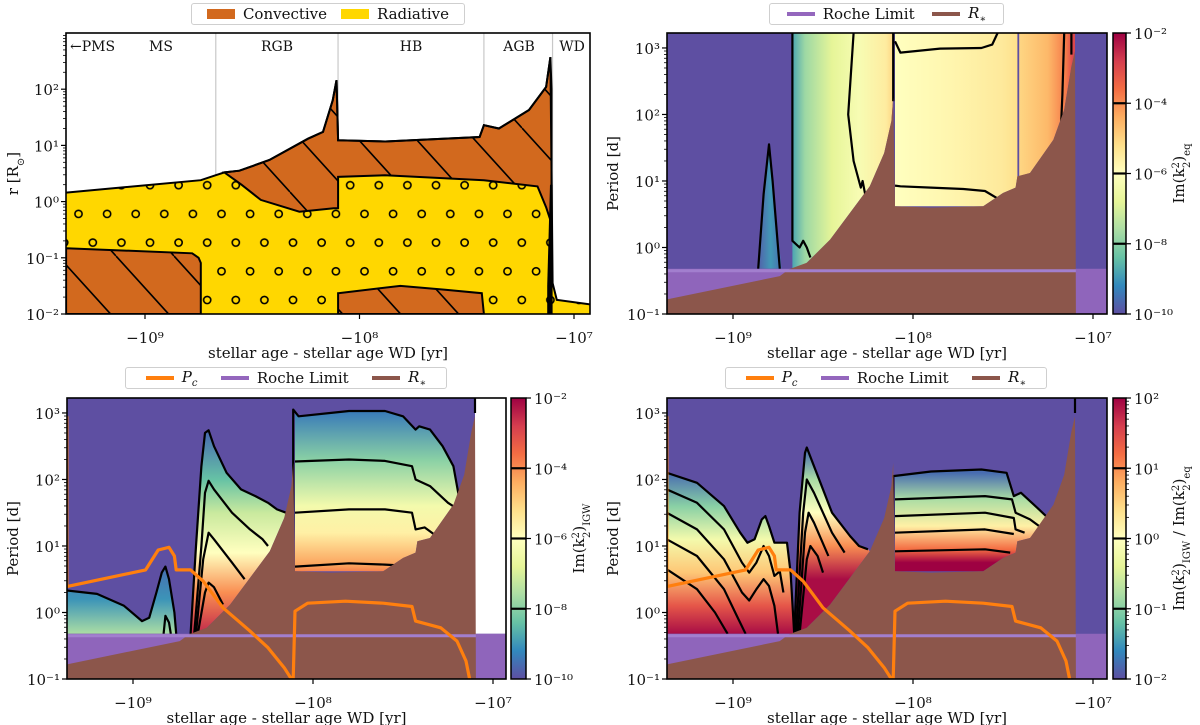  What do you see at coordinates (1150, 610) in the screenshot?
I see `colorbar-tick-label: 10⁻¹` at bounding box center [1150, 610].